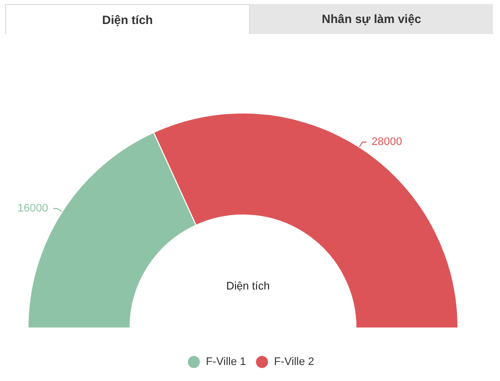 The image size is (500, 381). I want to click on data-label: 28000, so click(386, 142).